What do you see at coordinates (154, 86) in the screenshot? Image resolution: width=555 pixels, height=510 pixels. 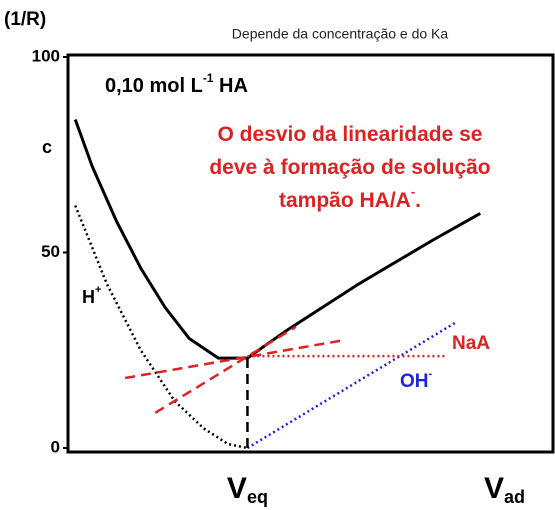 I see `annotation-text: 0,10 mol L` at bounding box center [154, 86].